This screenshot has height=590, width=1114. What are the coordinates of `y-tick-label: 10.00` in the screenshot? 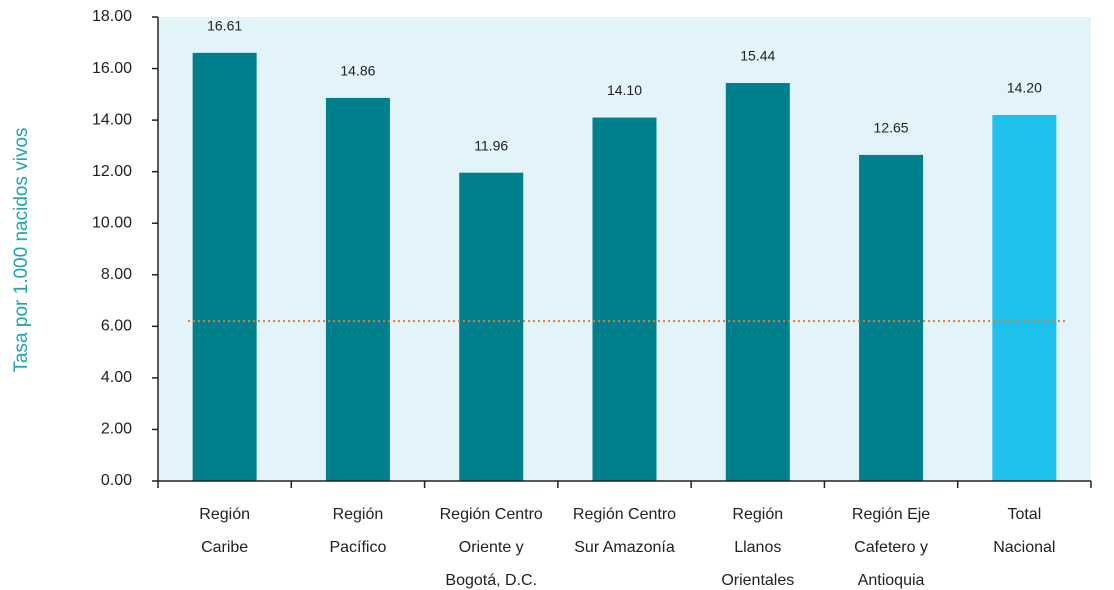 It's located at (112, 222).